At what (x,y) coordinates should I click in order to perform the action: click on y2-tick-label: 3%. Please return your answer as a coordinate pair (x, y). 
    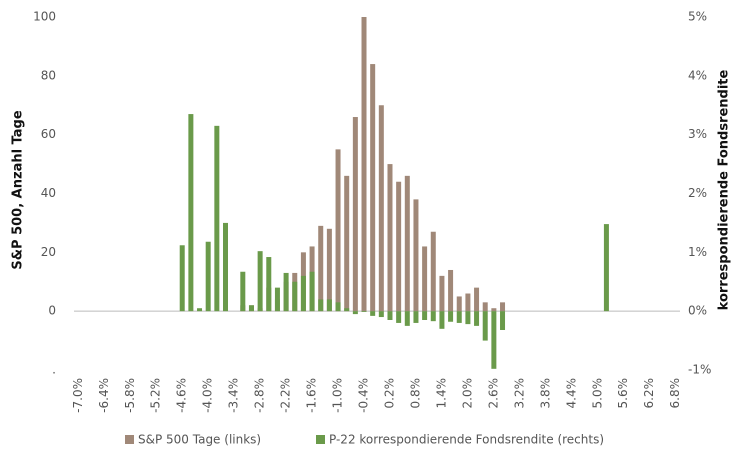
    Looking at the image, I should click on (697, 134).